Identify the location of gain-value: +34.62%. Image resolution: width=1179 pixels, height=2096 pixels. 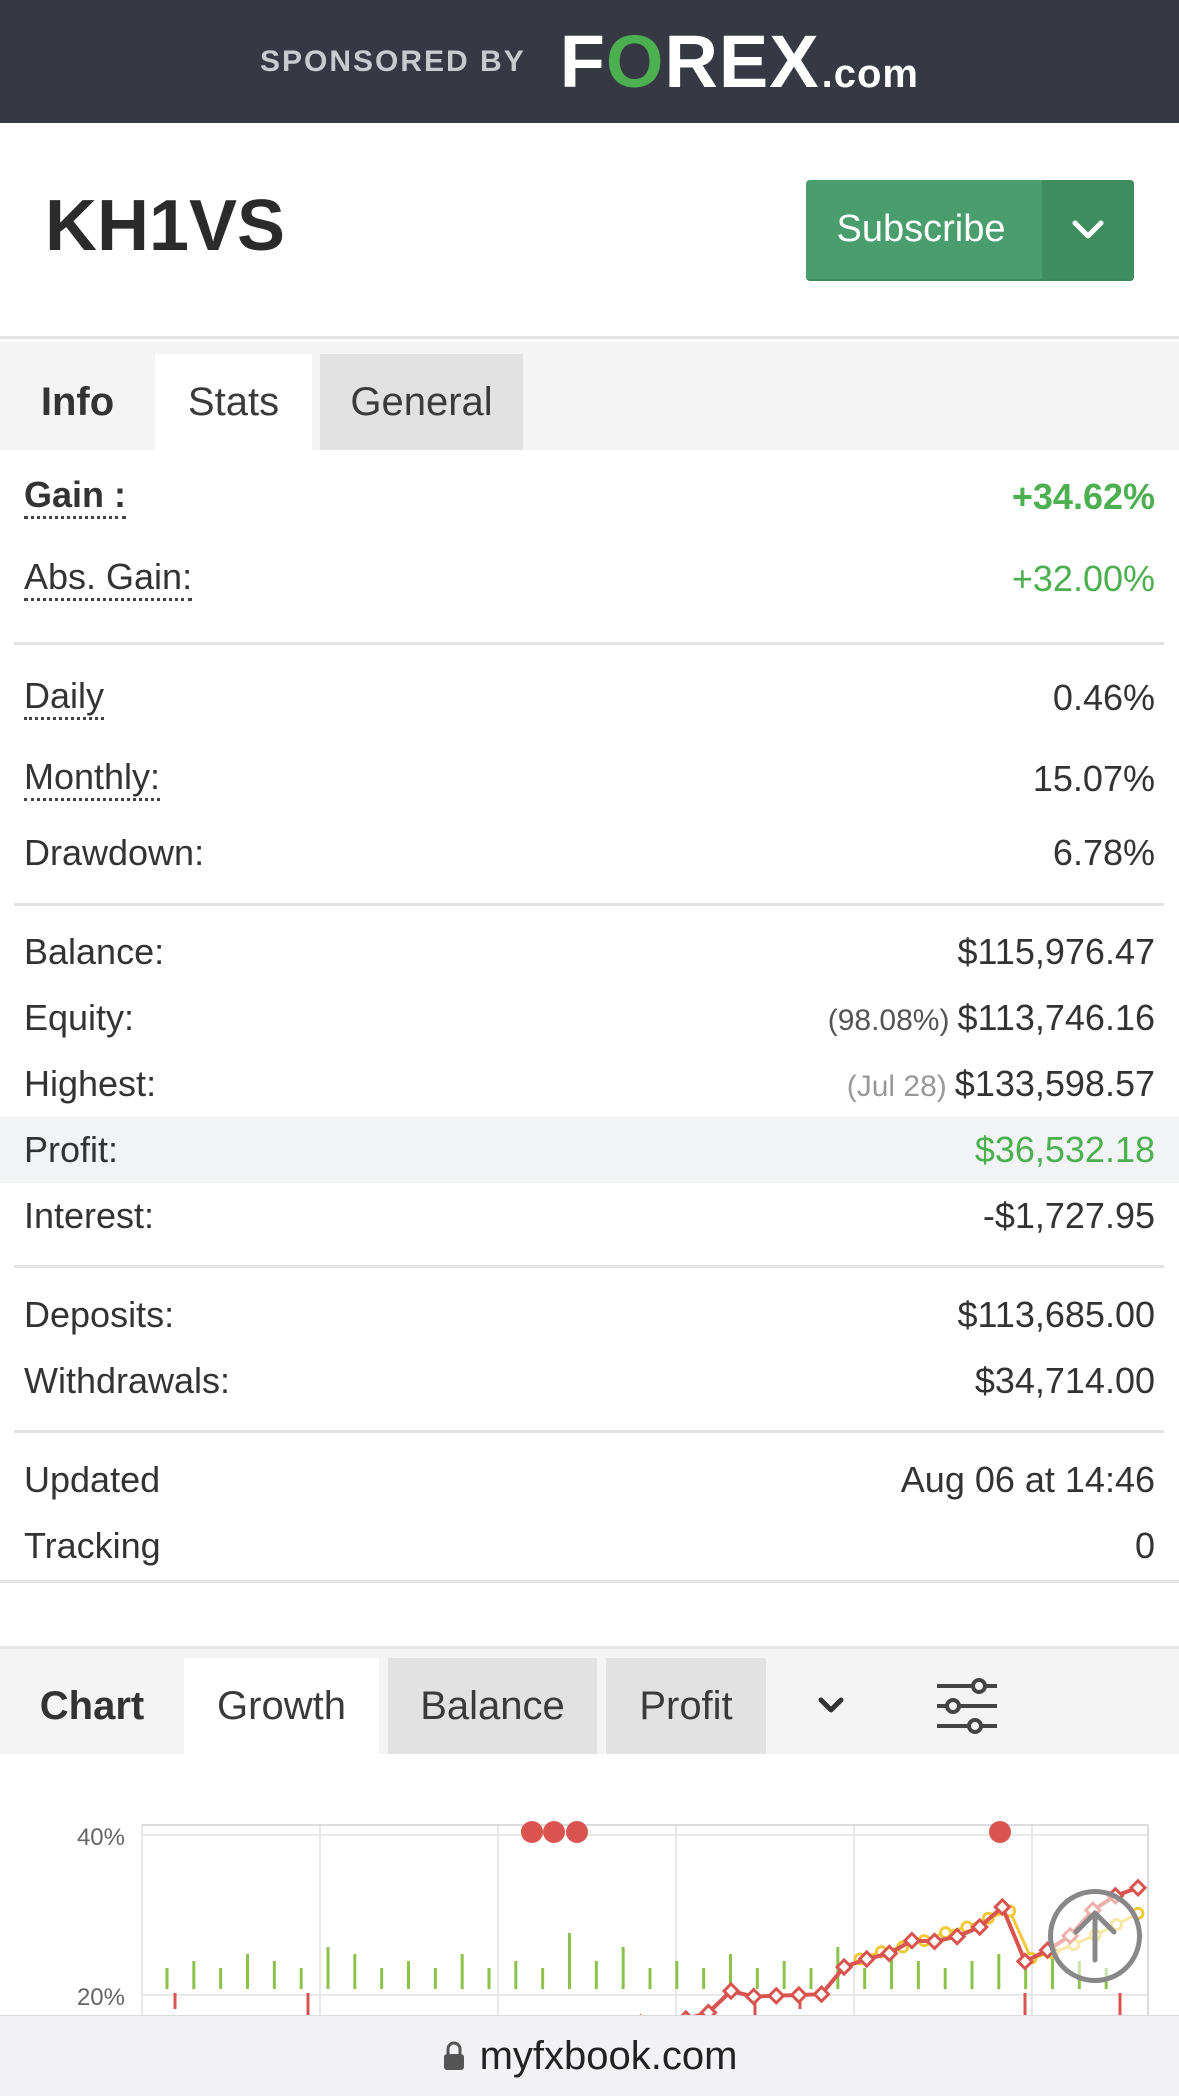
(1083, 496).